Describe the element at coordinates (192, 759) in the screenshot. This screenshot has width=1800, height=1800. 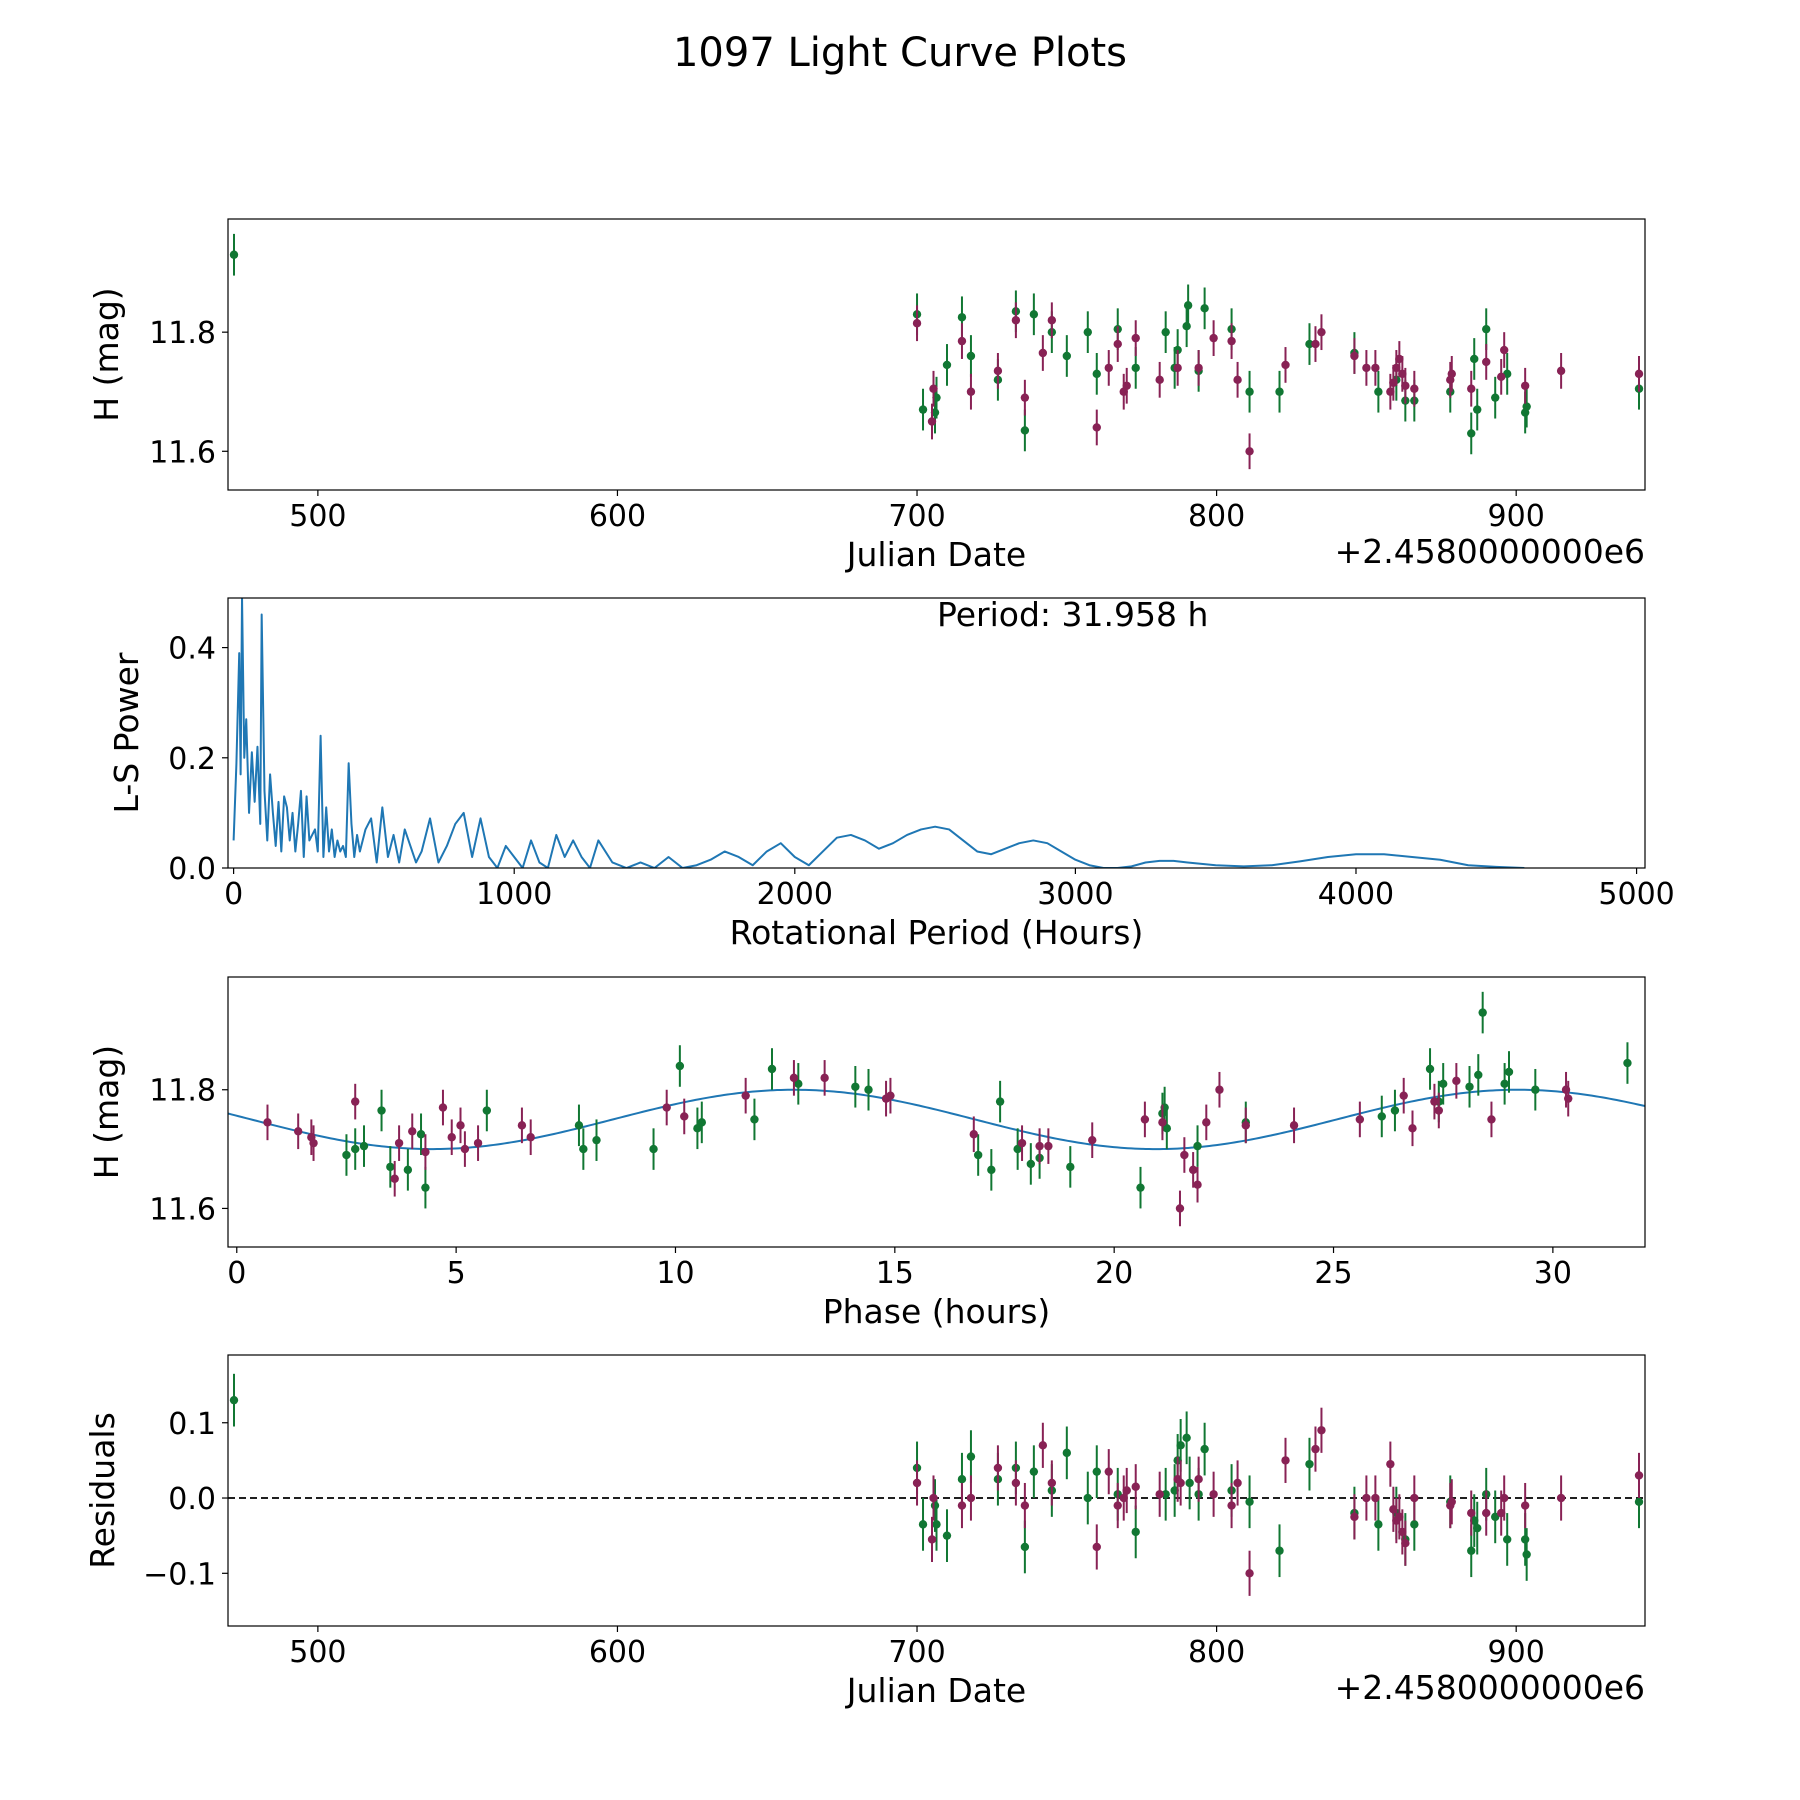
I see `y-tick-label: 0.2` at that location.